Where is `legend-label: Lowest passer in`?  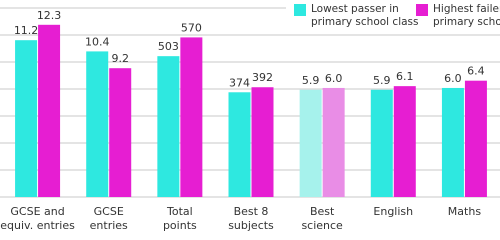 legend-label: Lowest passer in is located at coordinates (355, 9).